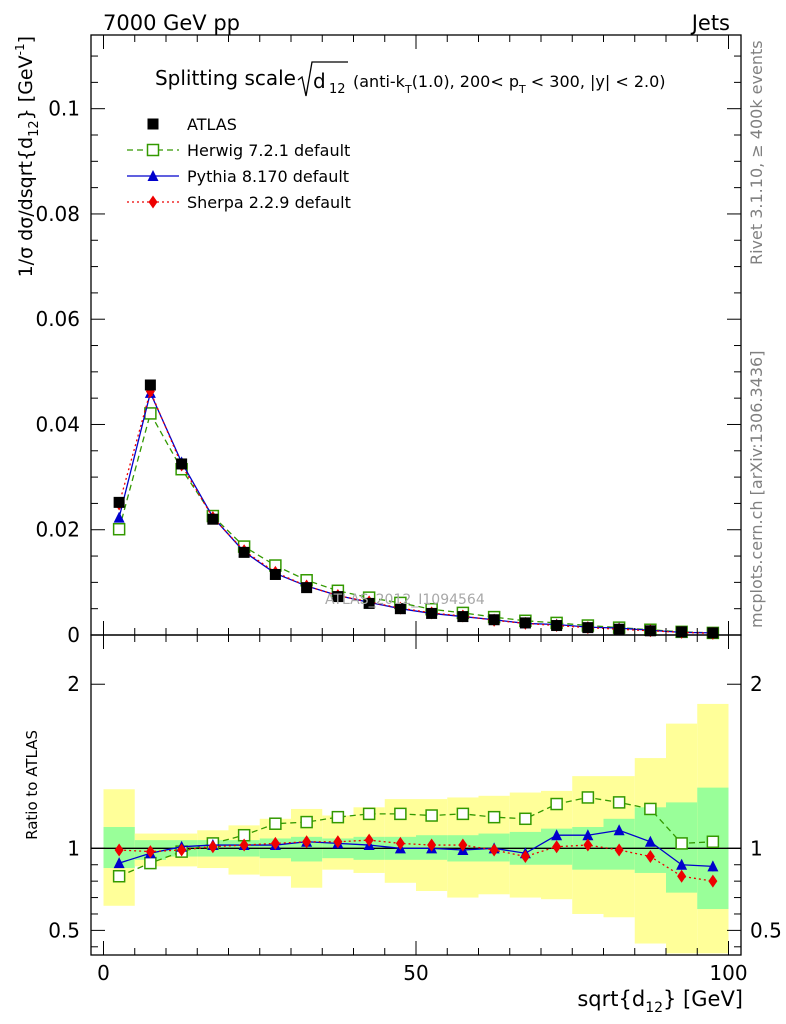  I want to click on pythia-legend-label: Pythia 8.170 default, so click(268, 176).